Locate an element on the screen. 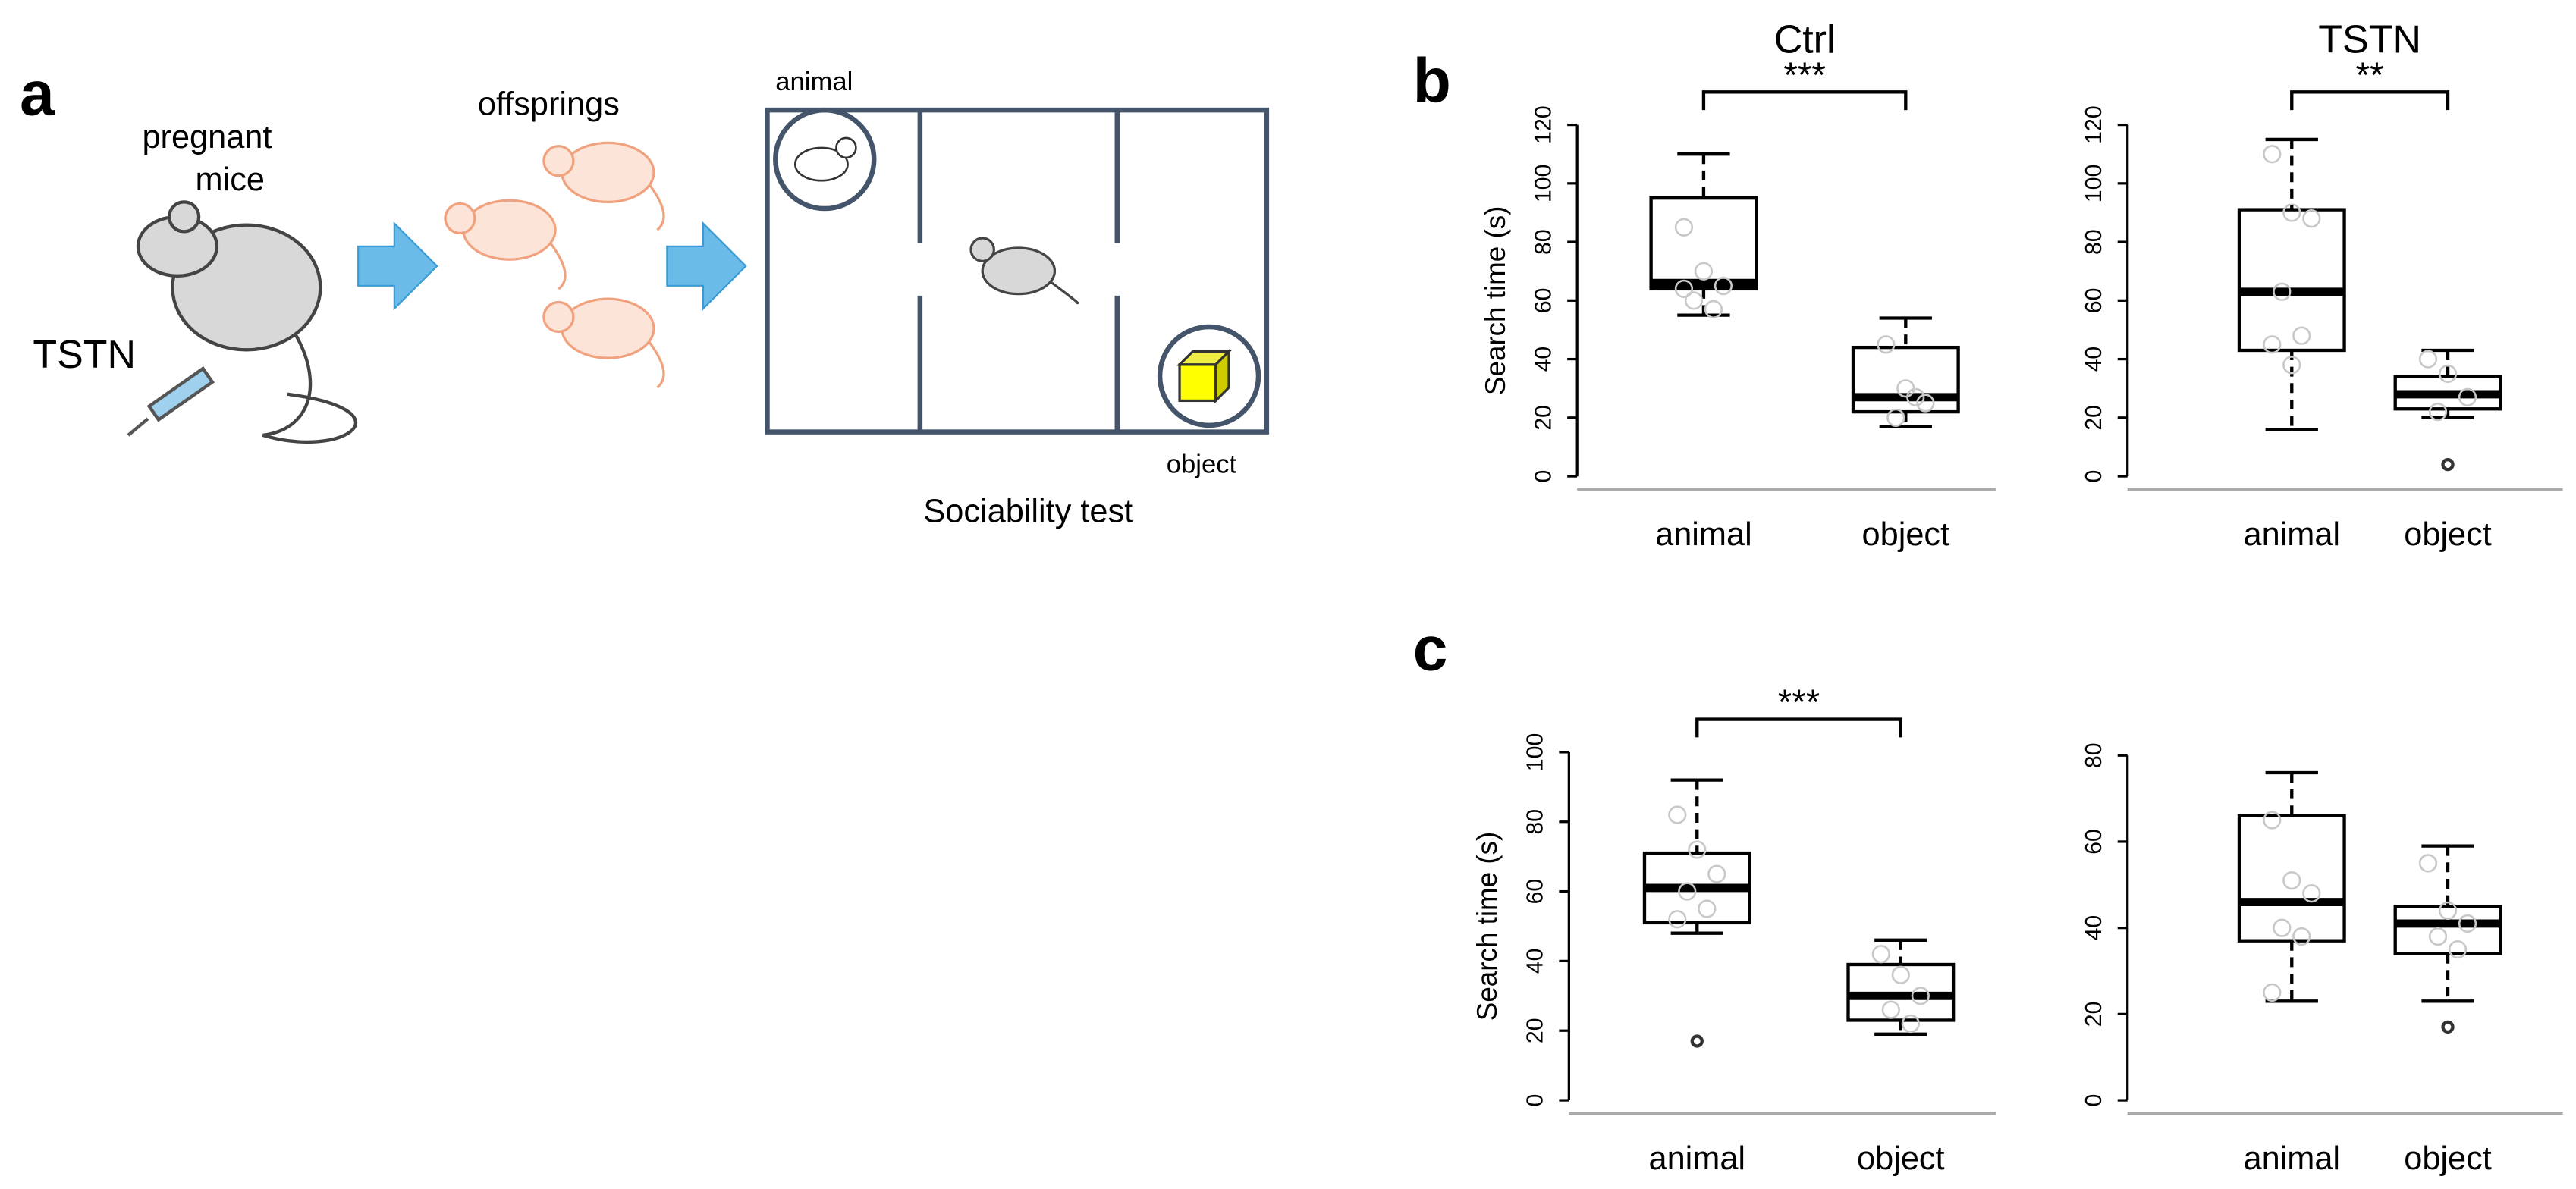 Image resolution: width=2576 pixels, height=1189 pixels. diagram-label: Sociability test is located at coordinates (1028, 512).